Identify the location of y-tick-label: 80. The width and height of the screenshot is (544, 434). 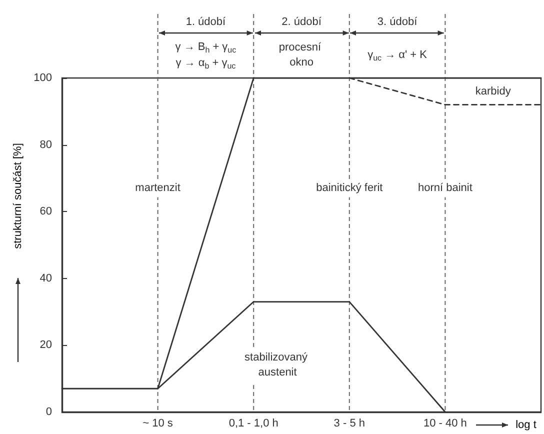
(46, 144).